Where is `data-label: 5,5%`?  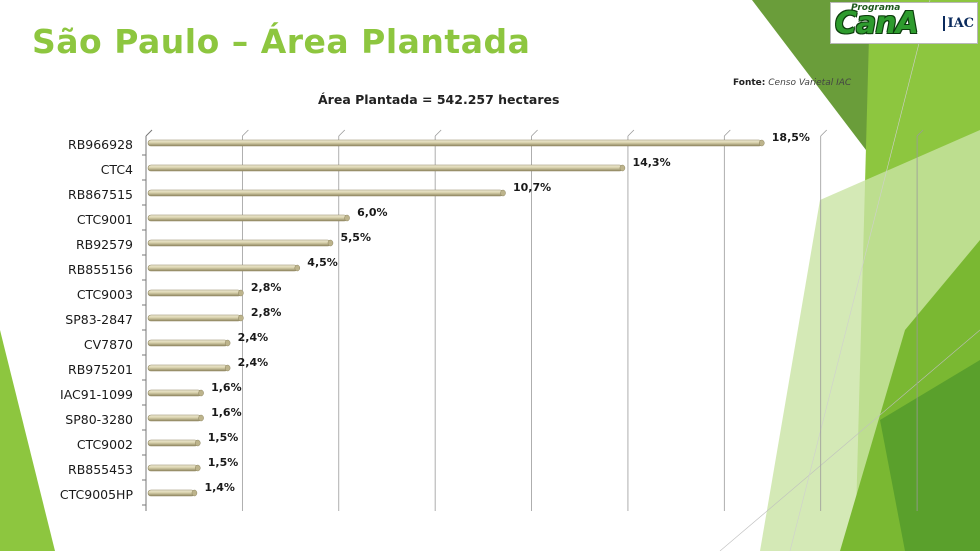 data-label: 5,5% is located at coordinates (355, 237).